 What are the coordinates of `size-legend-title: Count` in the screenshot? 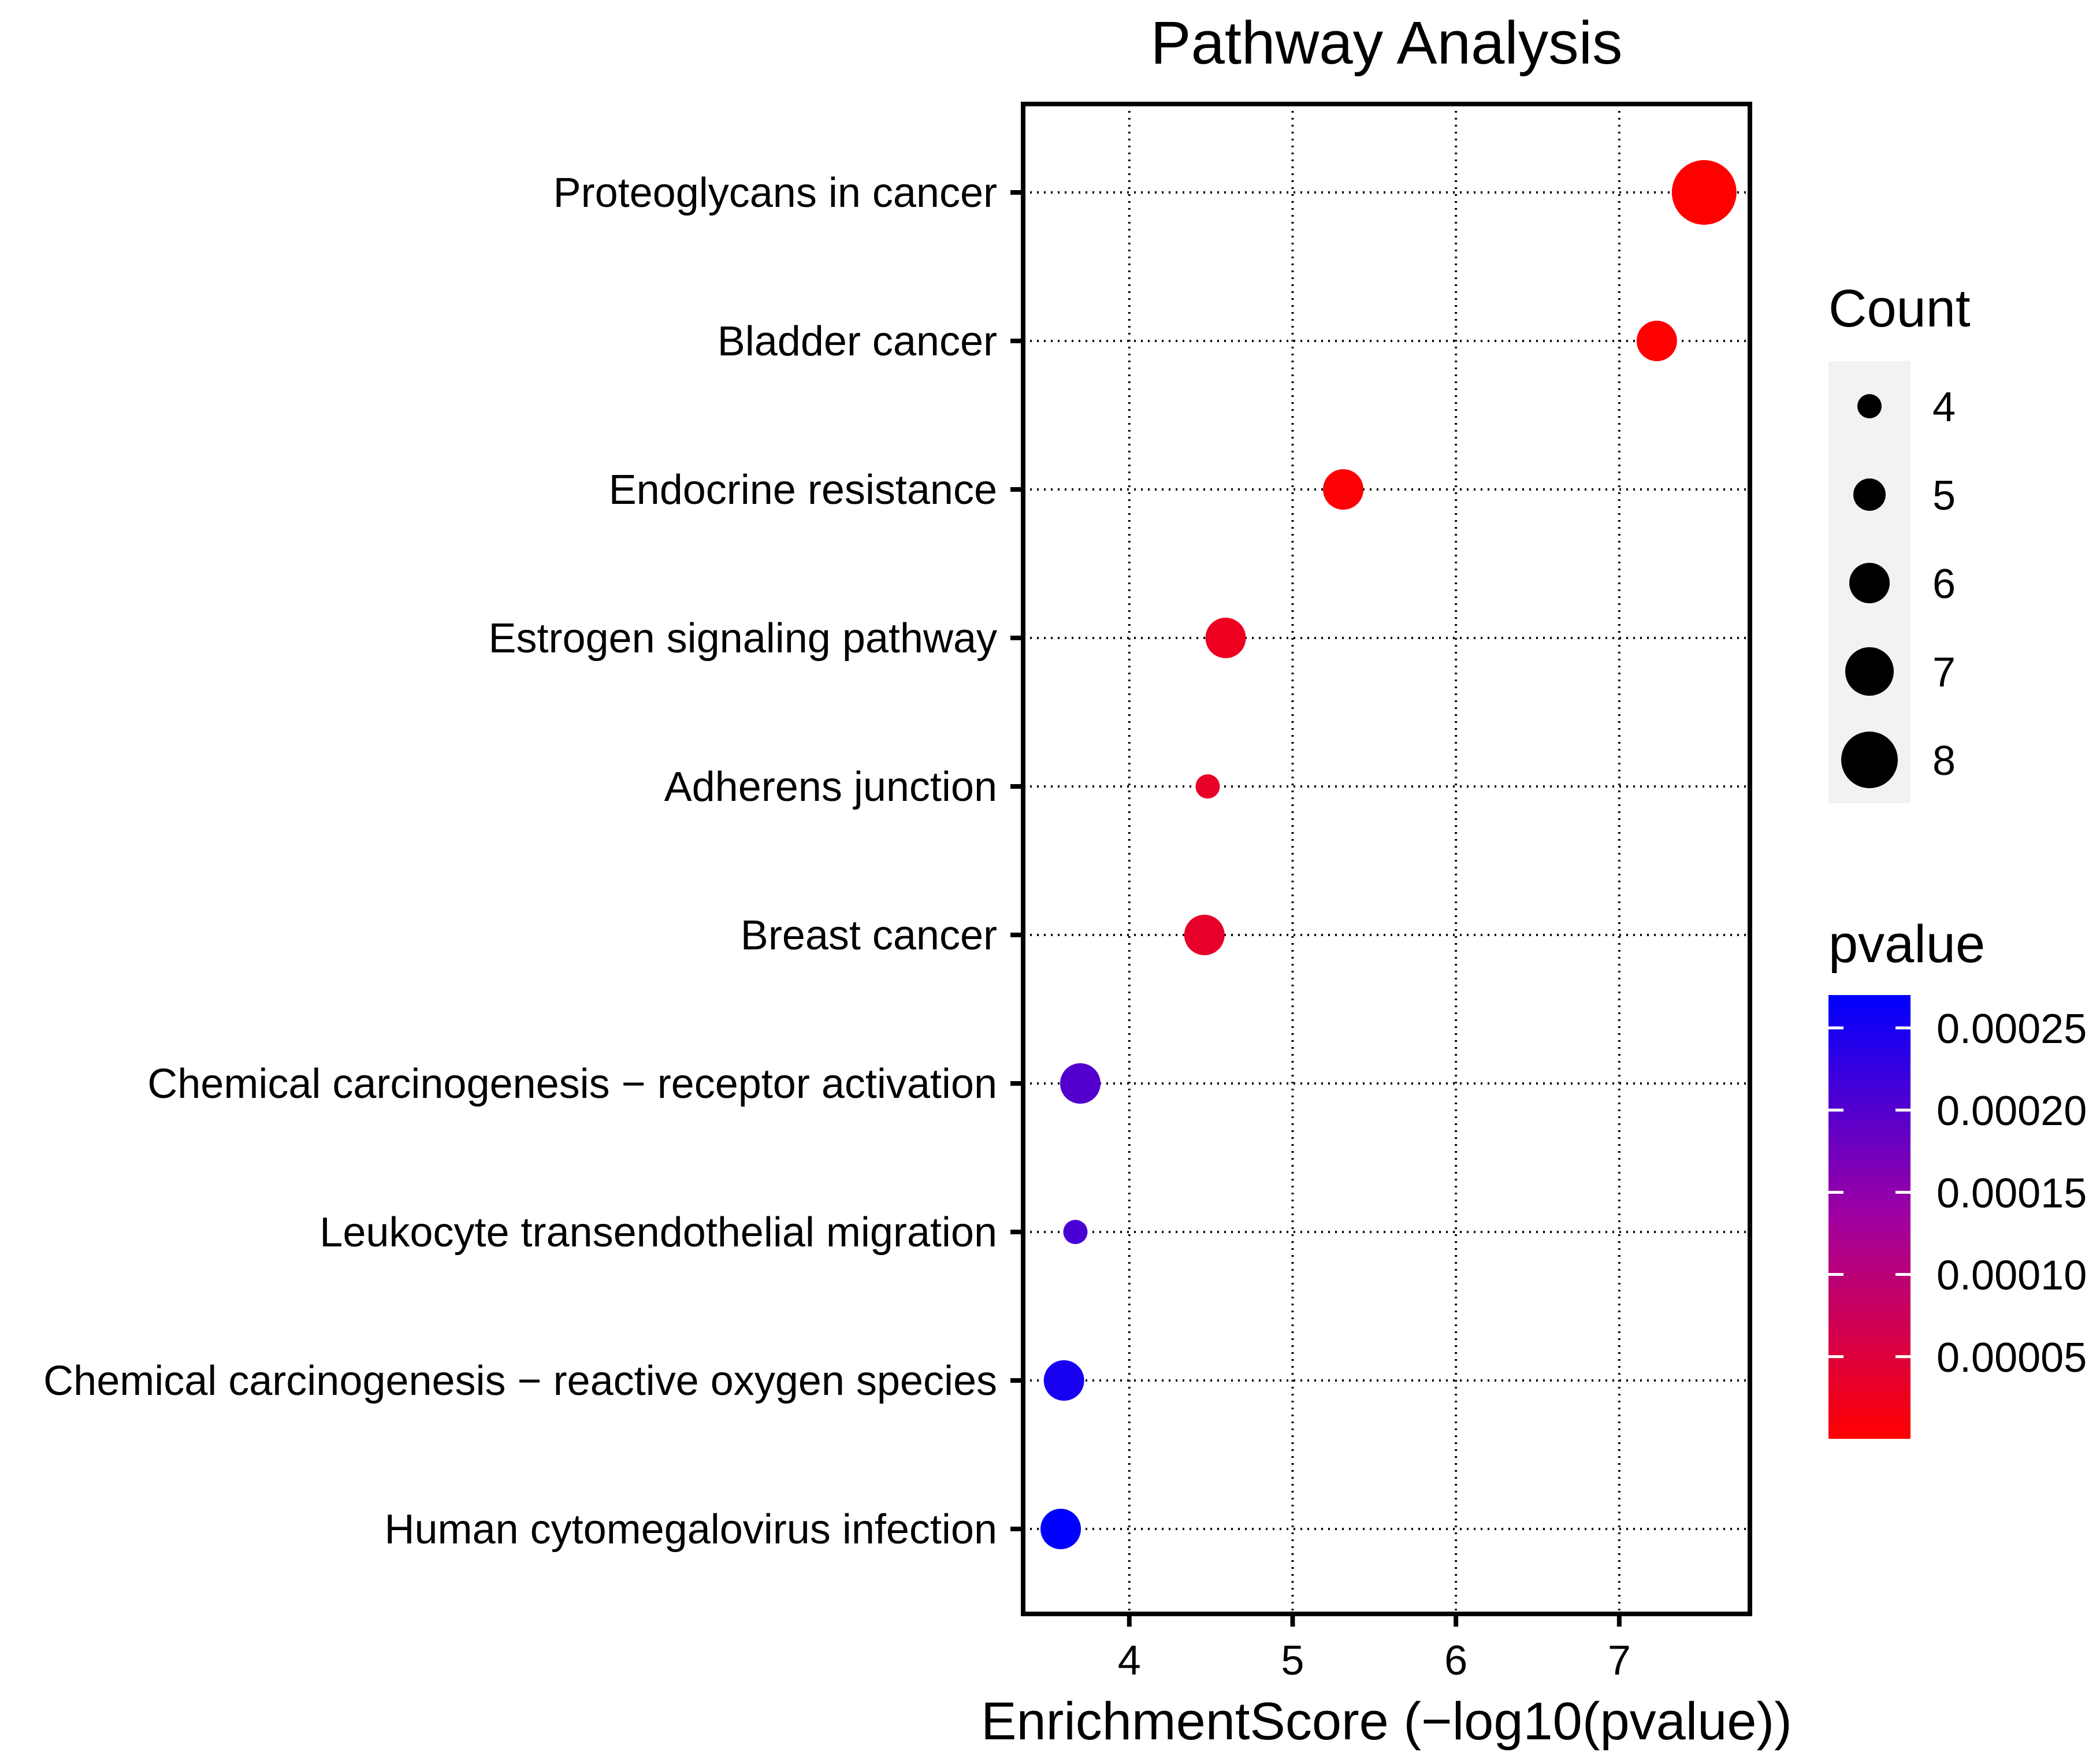 It's located at (1900, 308).